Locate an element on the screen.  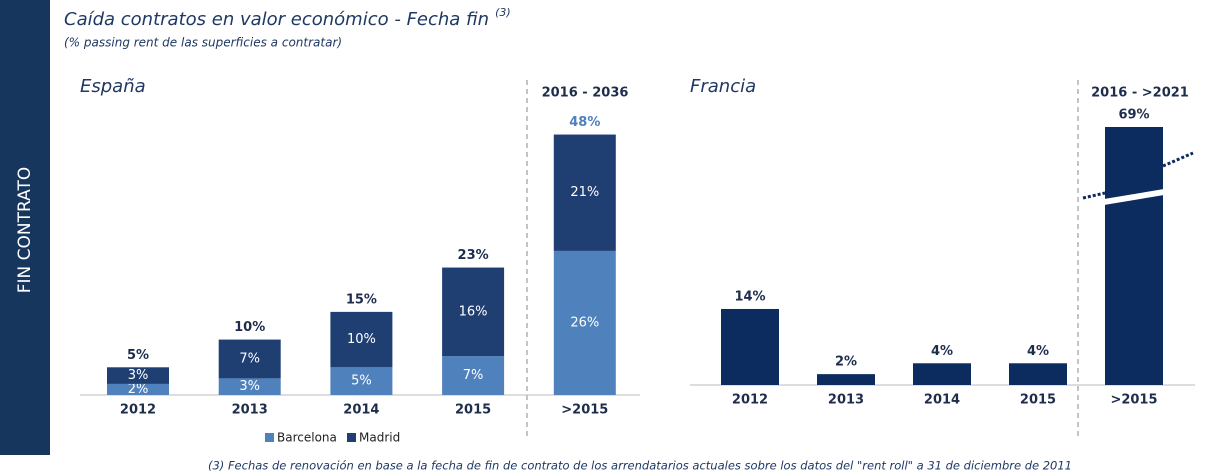
chart-title: Francia is located at coordinates (723, 86).